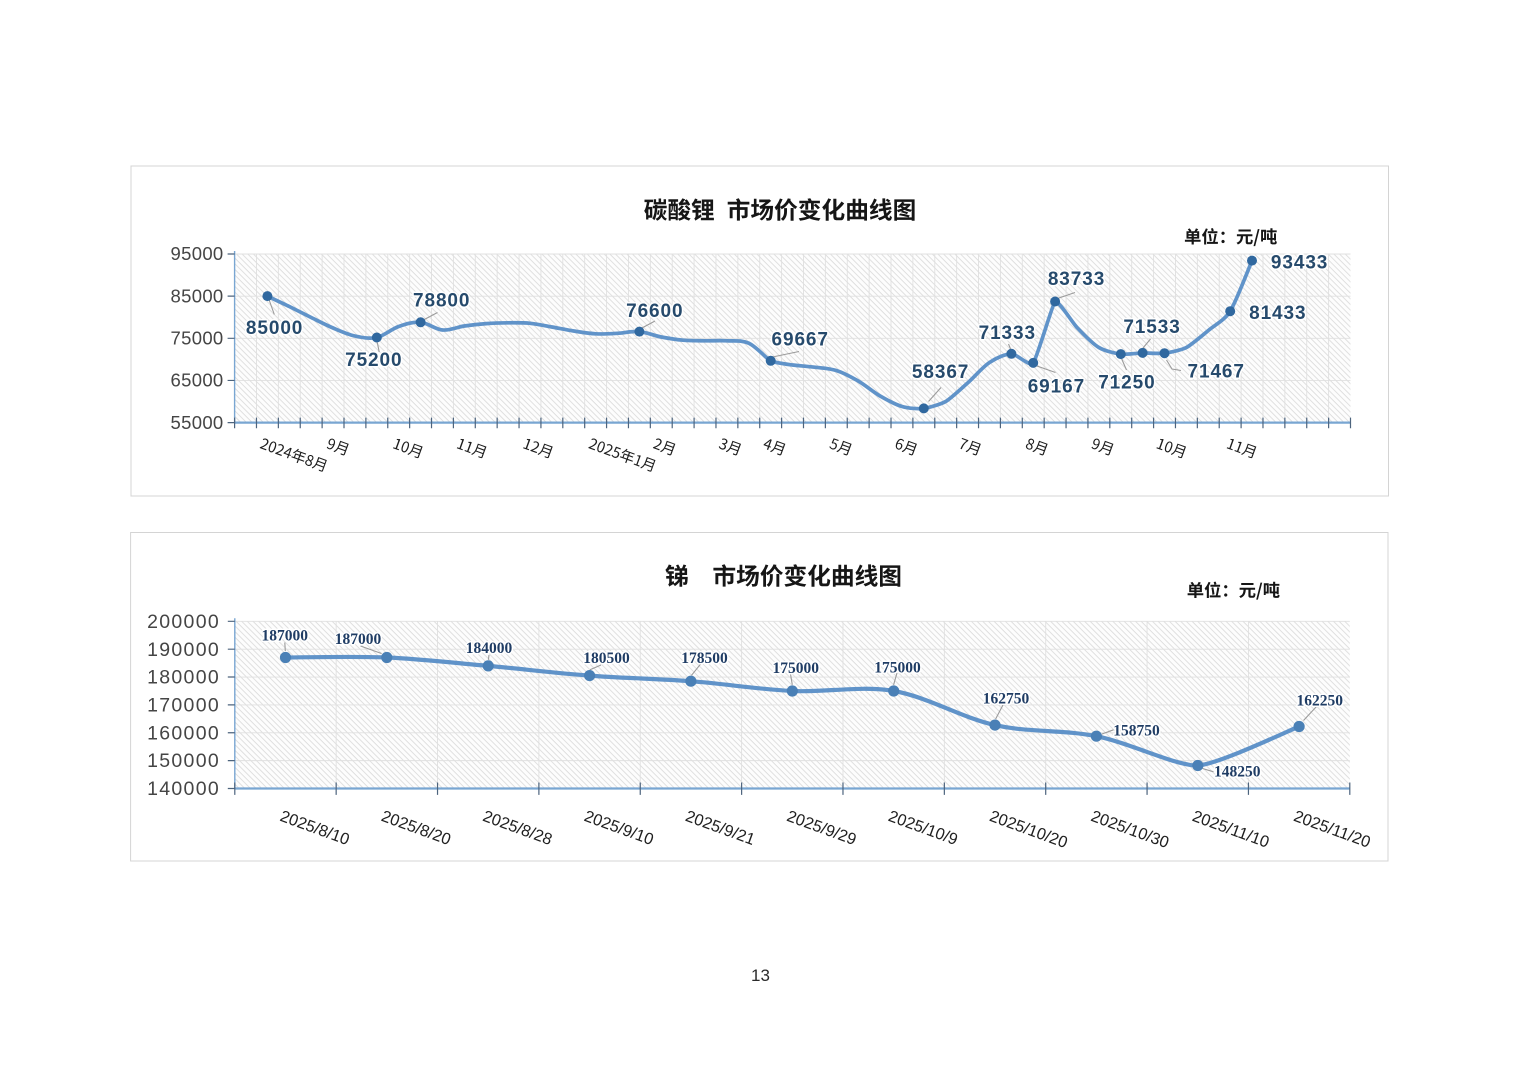 The image size is (1520, 1079). Describe the element at coordinates (197, 422) in the screenshot. I see `svg-text: 55000` at that location.